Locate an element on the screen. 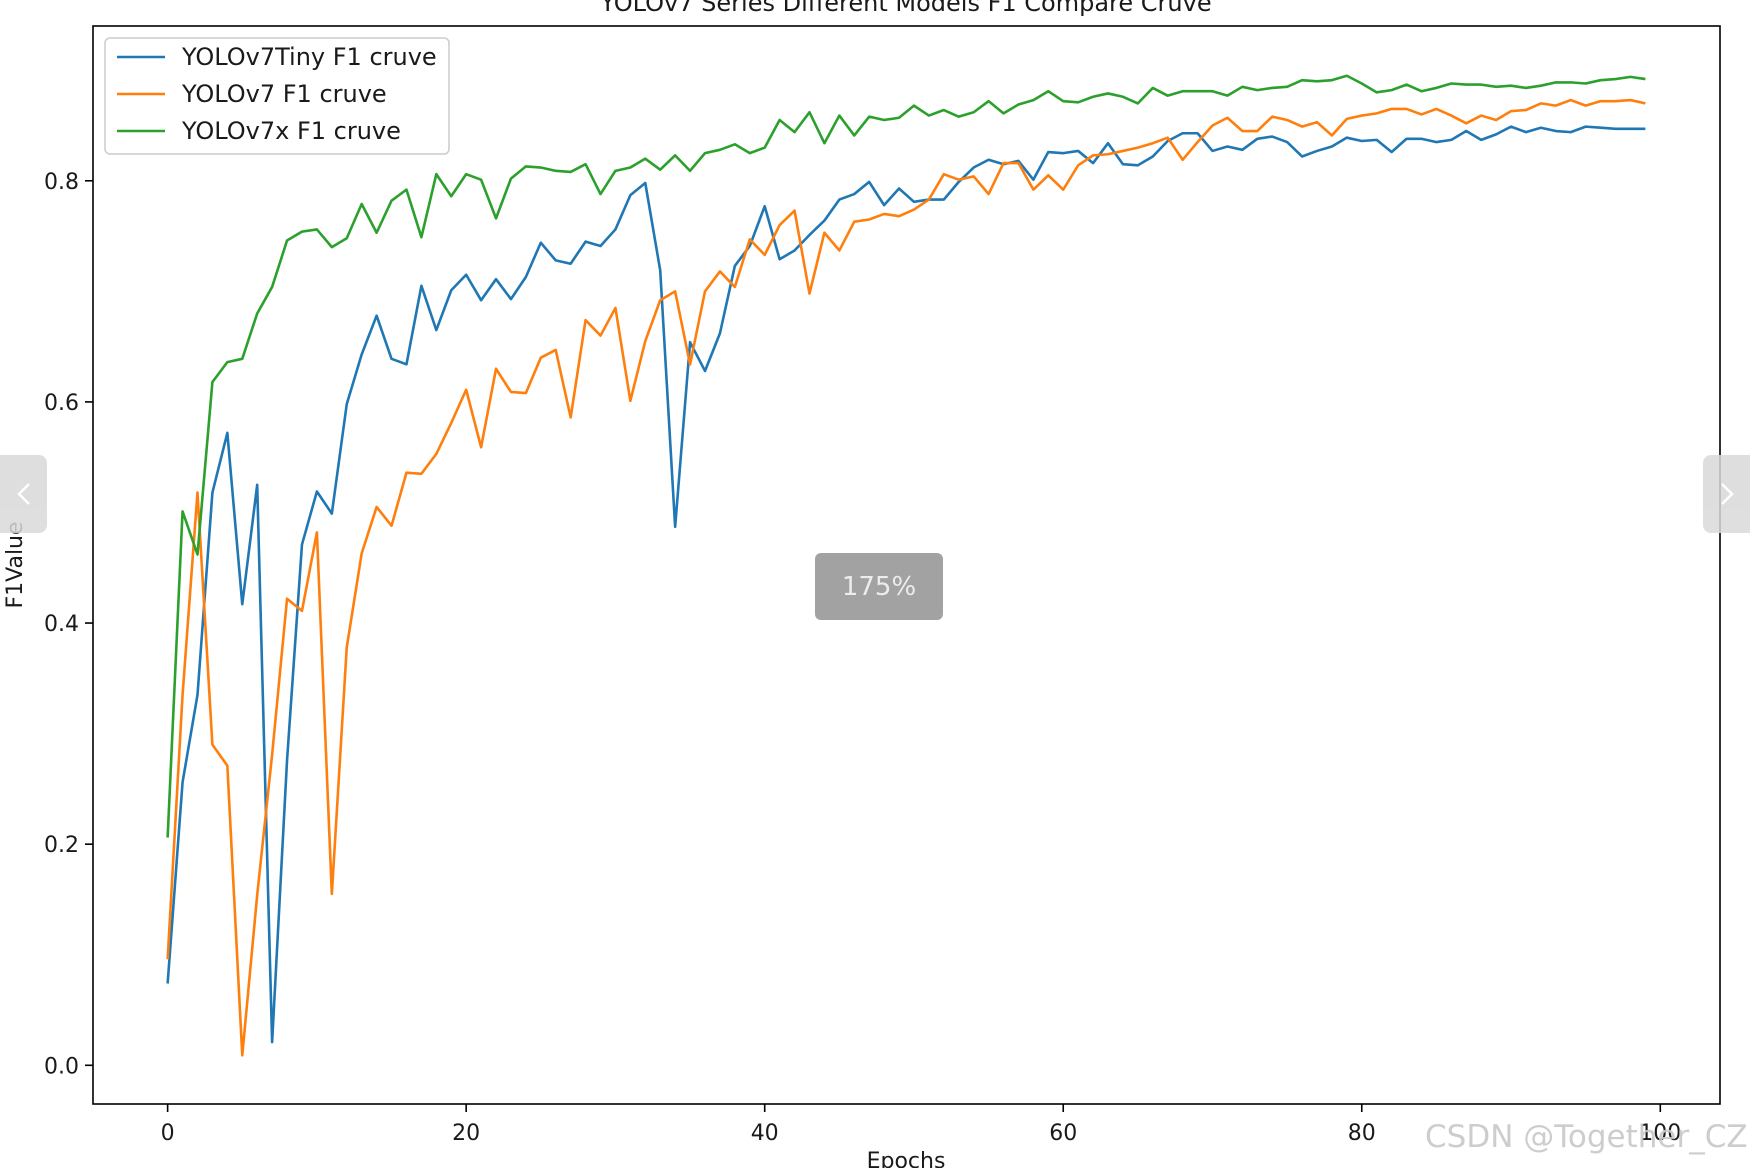 The width and height of the screenshot is (1750, 1168). y-axis-ticks: 0.0 0.2 0.4 0.6 0.8 is located at coordinates (68, 624).